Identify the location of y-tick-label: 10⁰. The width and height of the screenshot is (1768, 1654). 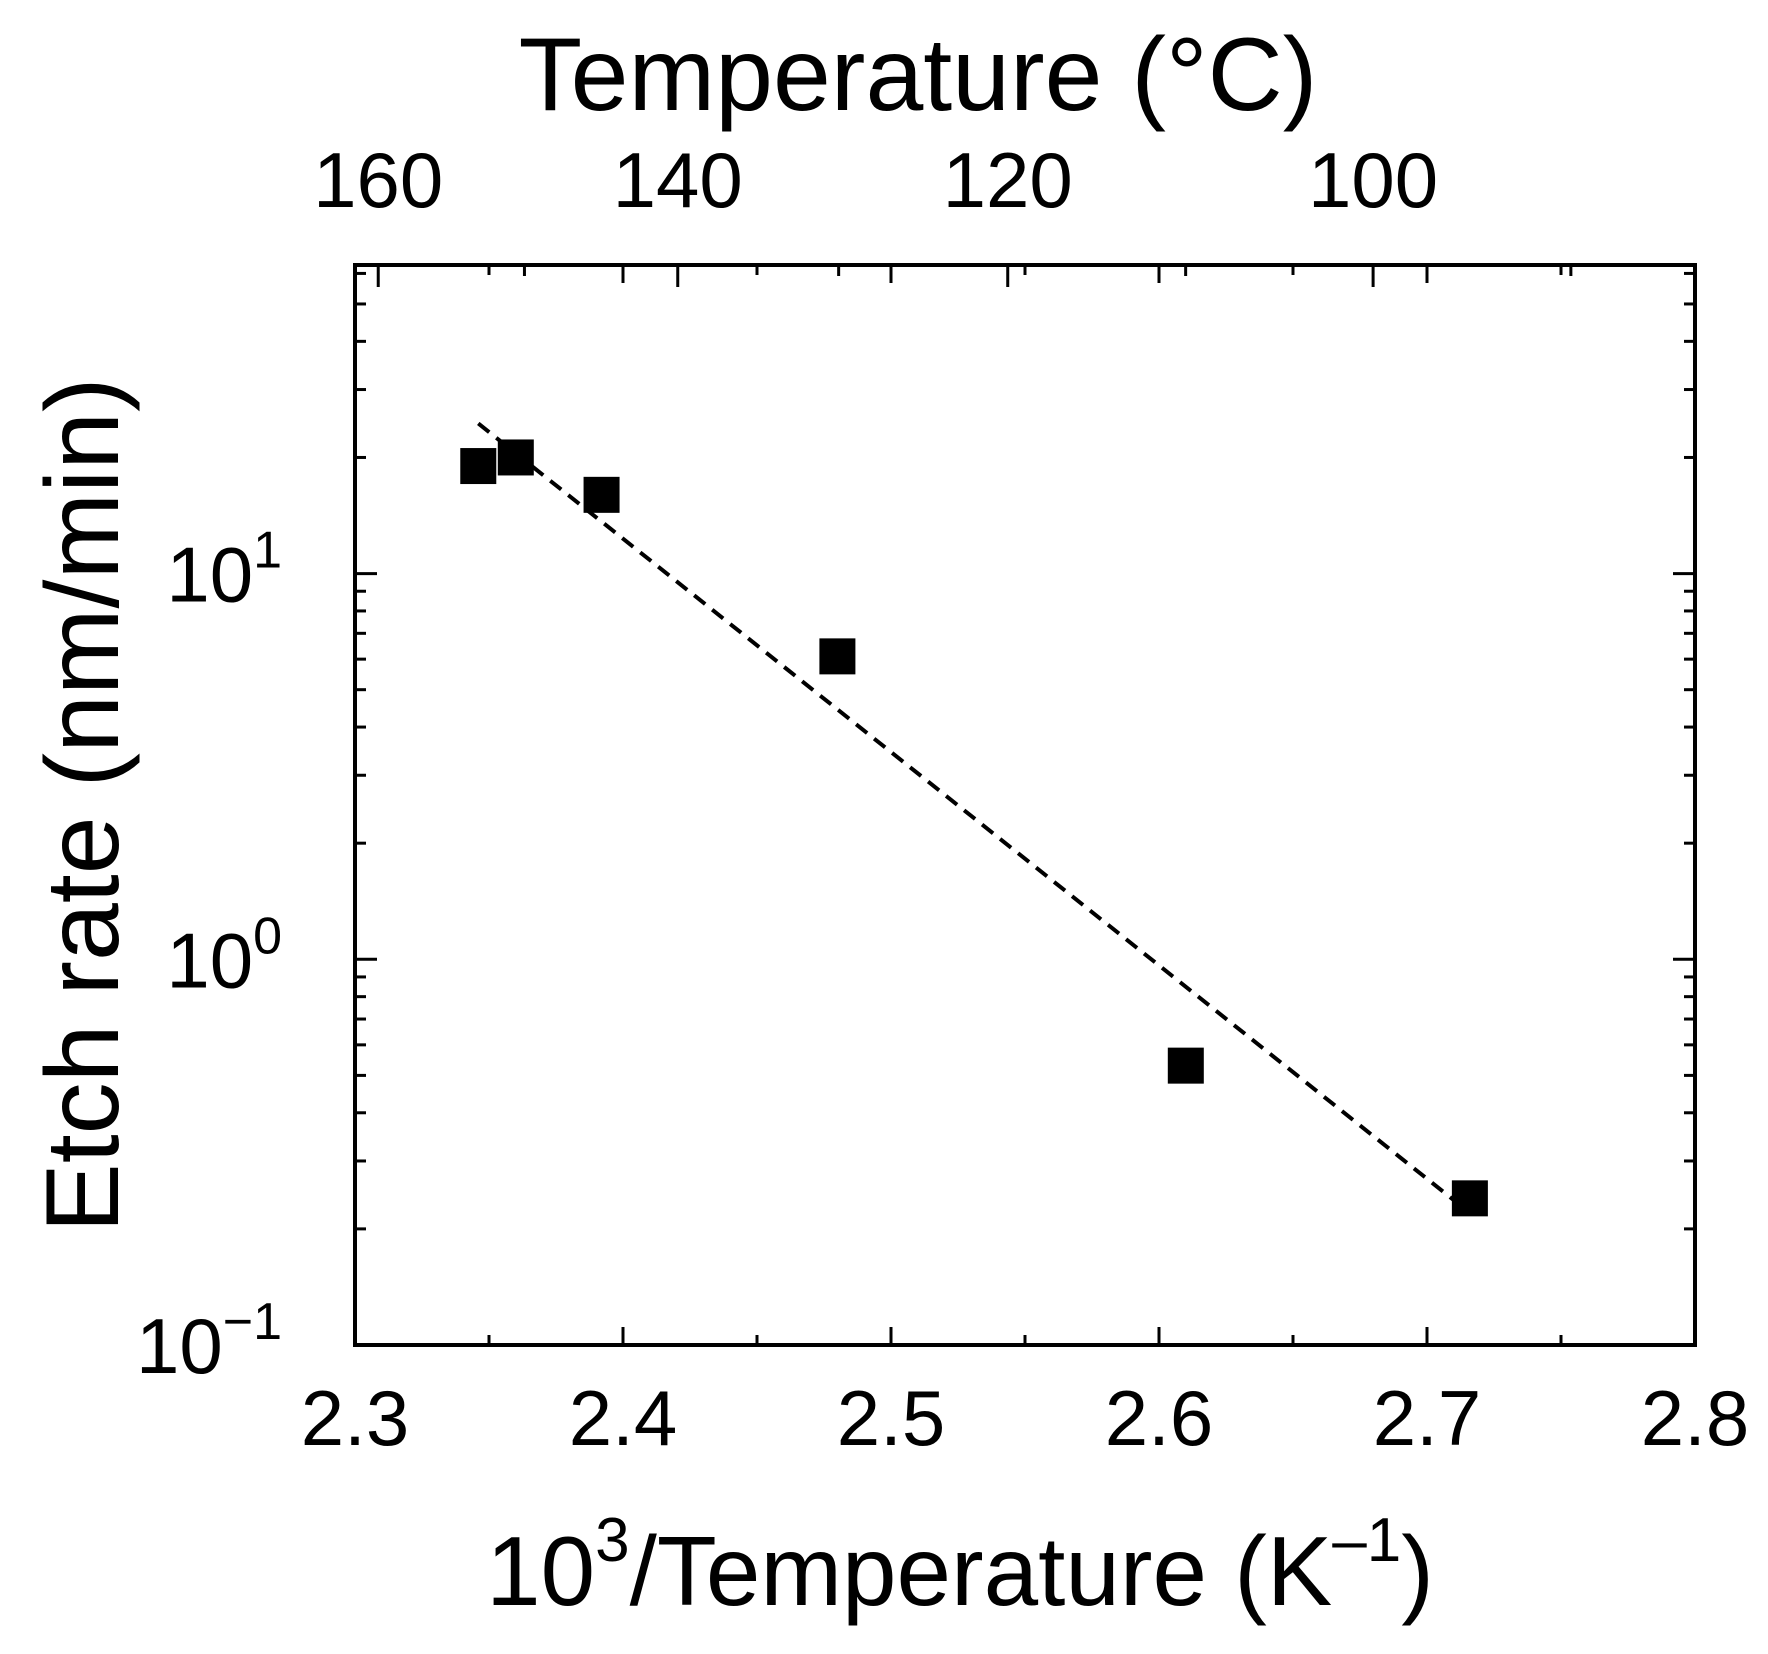
(224, 955).